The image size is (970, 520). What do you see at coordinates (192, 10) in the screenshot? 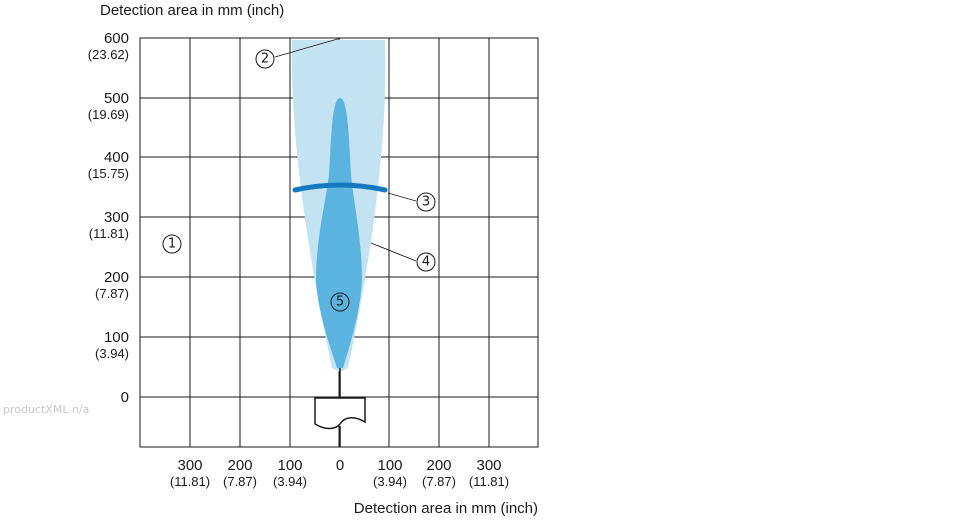
I see `y-axis-title: Detection area in mm (inch)` at bounding box center [192, 10].